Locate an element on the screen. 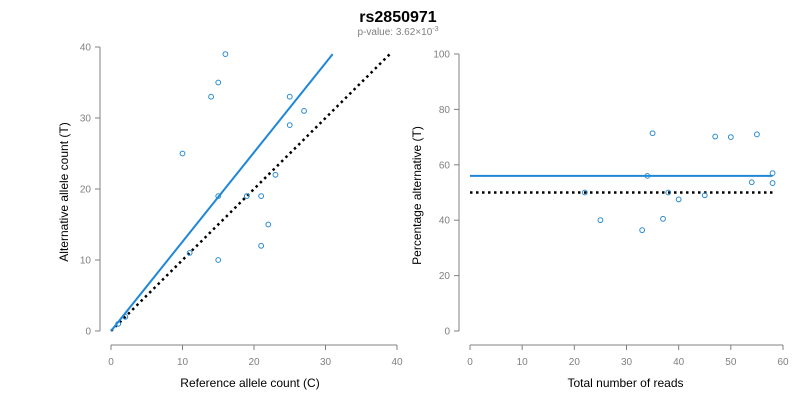 The image size is (800, 400). chart-subtitle: p-value: 3.62×10-3 is located at coordinates (397, 32).